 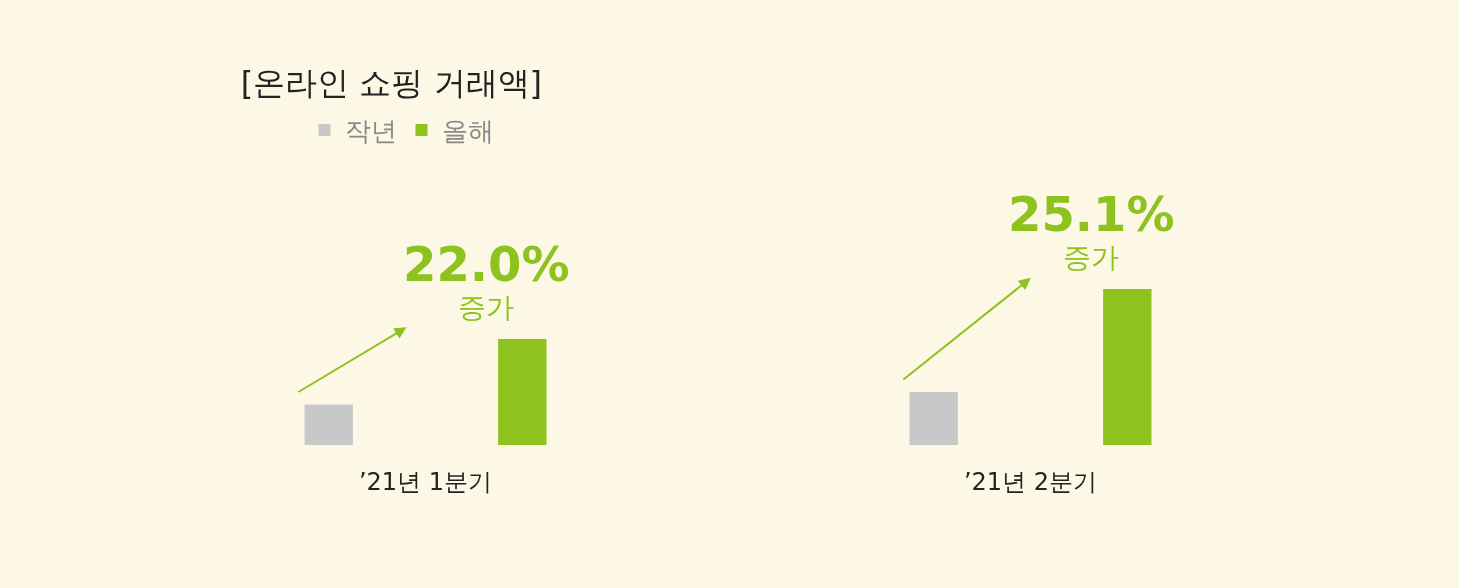 I want to click on annotation: 22.0% 증가, so click(x=486, y=280).